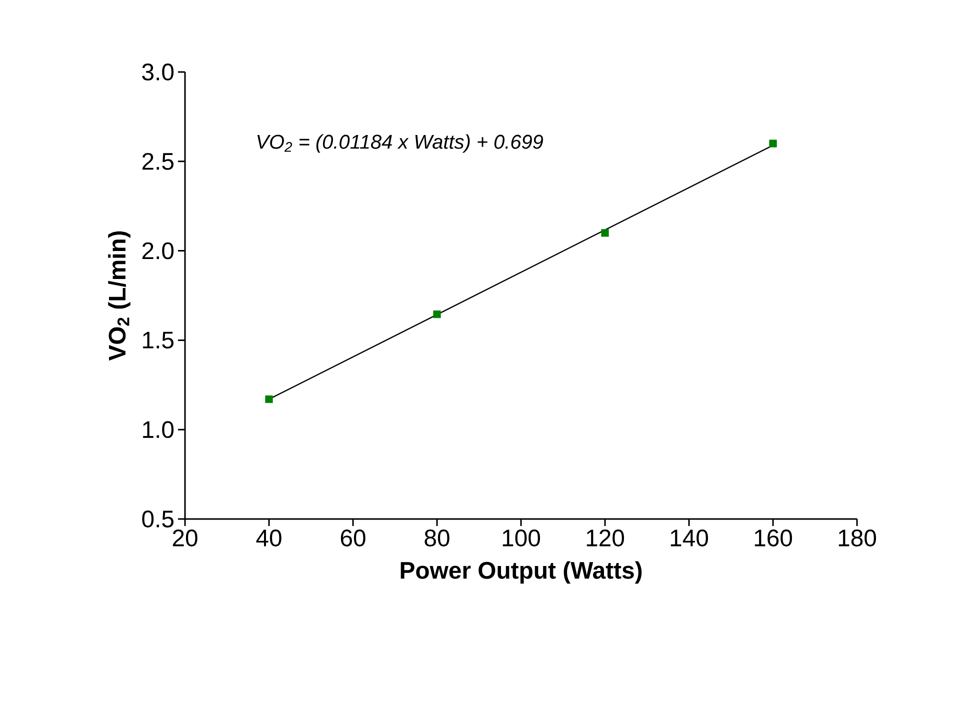  Describe the element at coordinates (158, 429) in the screenshot. I see `y-tick-label: 1.0` at that location.